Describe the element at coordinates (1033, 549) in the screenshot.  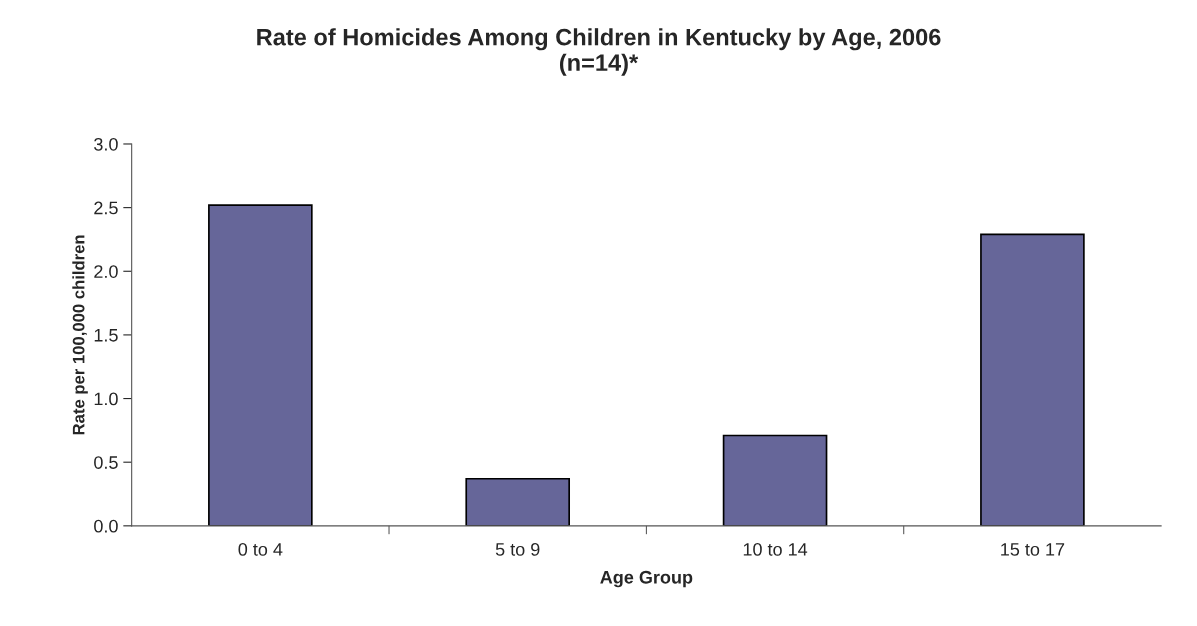
I see `x-tick-label: 15 to 17` at that location.